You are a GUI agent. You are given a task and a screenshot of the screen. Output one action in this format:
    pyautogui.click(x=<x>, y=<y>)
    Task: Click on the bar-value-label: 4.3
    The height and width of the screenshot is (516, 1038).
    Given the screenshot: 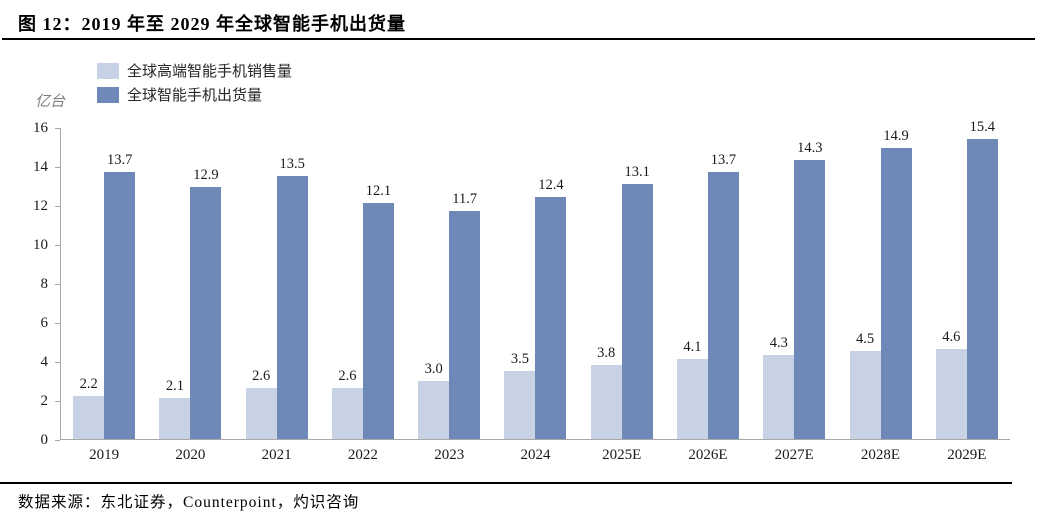 What is the action you would take?
    pyautogui.click(x=778, y=343)
    